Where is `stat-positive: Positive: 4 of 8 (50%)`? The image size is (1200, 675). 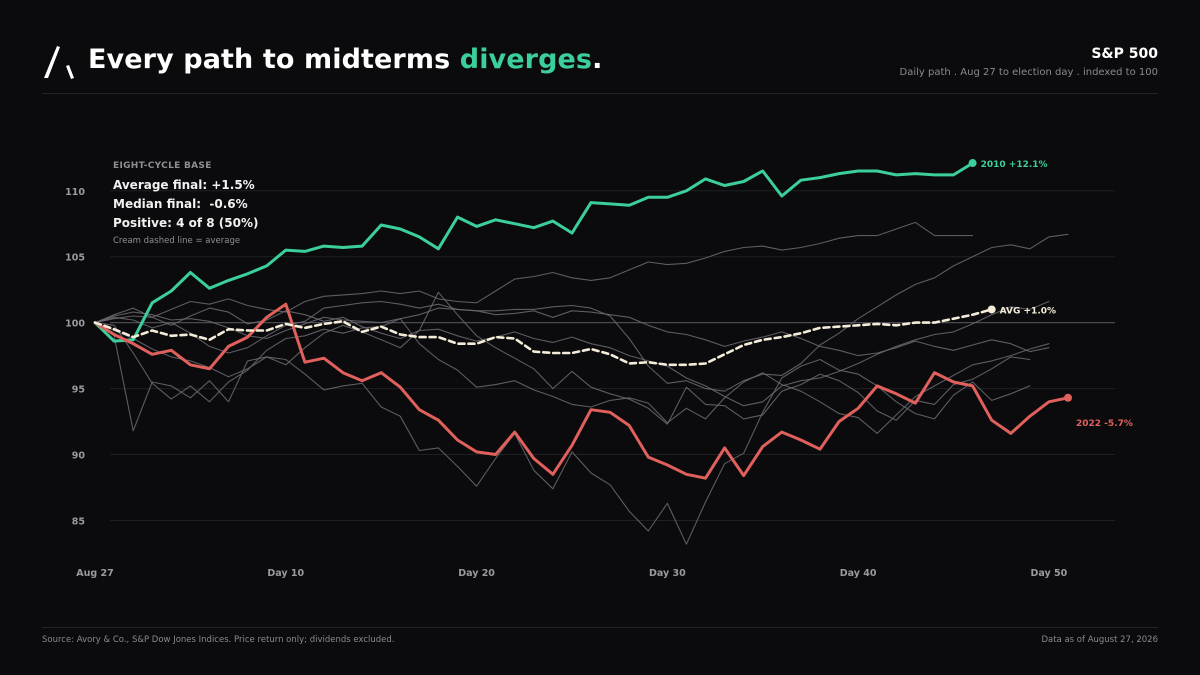
stat-positive: Positive: 4 of 8 (50%) is located at coordinates (186, 223).